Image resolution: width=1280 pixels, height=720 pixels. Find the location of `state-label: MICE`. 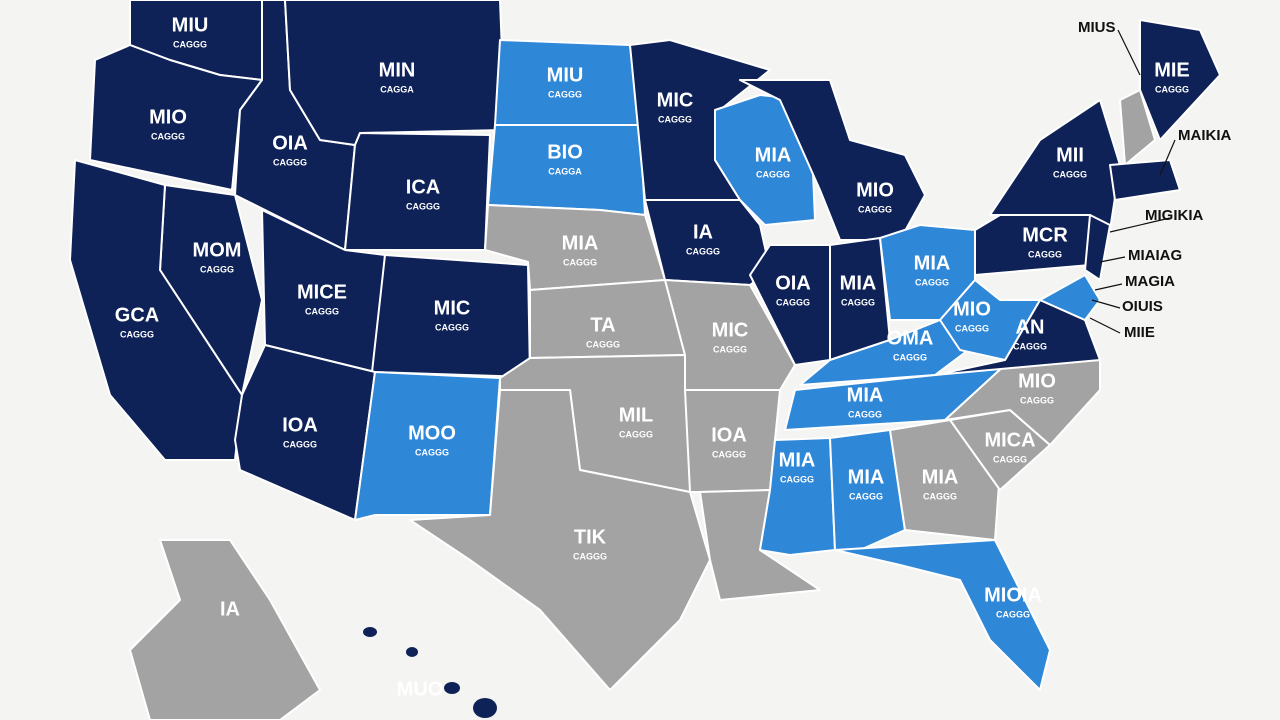

state-label: MICE is located at coordinates (322, 292).